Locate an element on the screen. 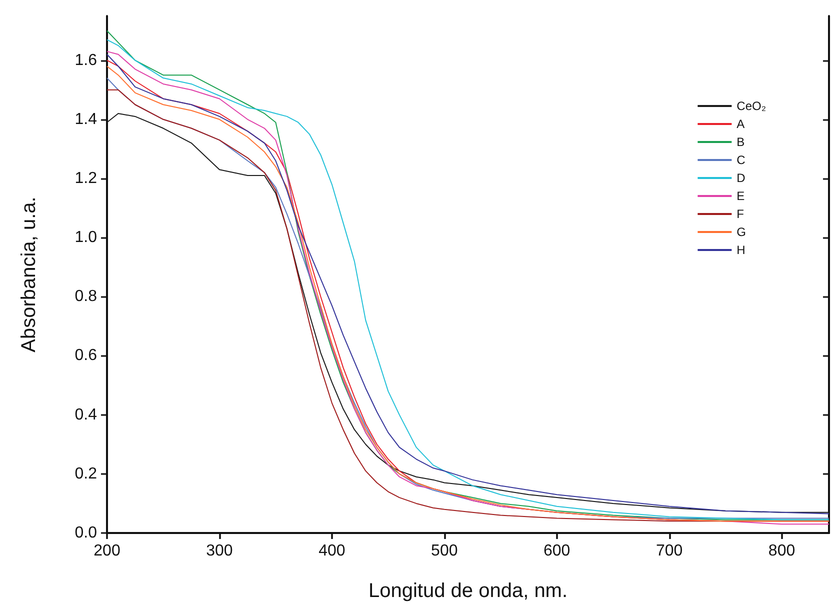 The height and width of the screenshot is (610, 831). legend-label: G is located at coordinates (741, 232).